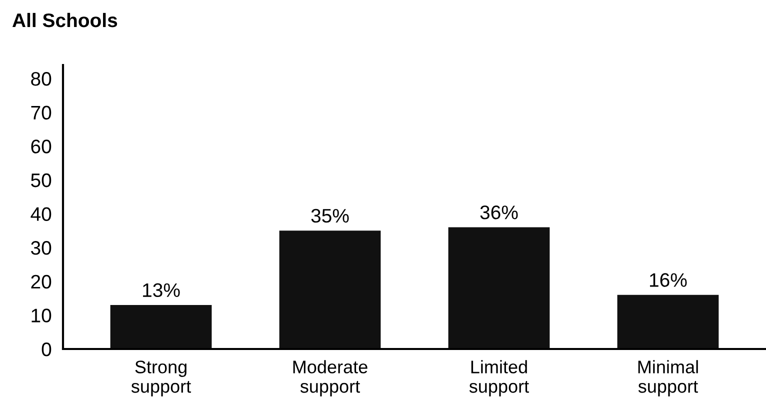 Image resolution: width=766 pixels, height=416 pixels. I want to click on data-label: 36%, so click(499, 213).